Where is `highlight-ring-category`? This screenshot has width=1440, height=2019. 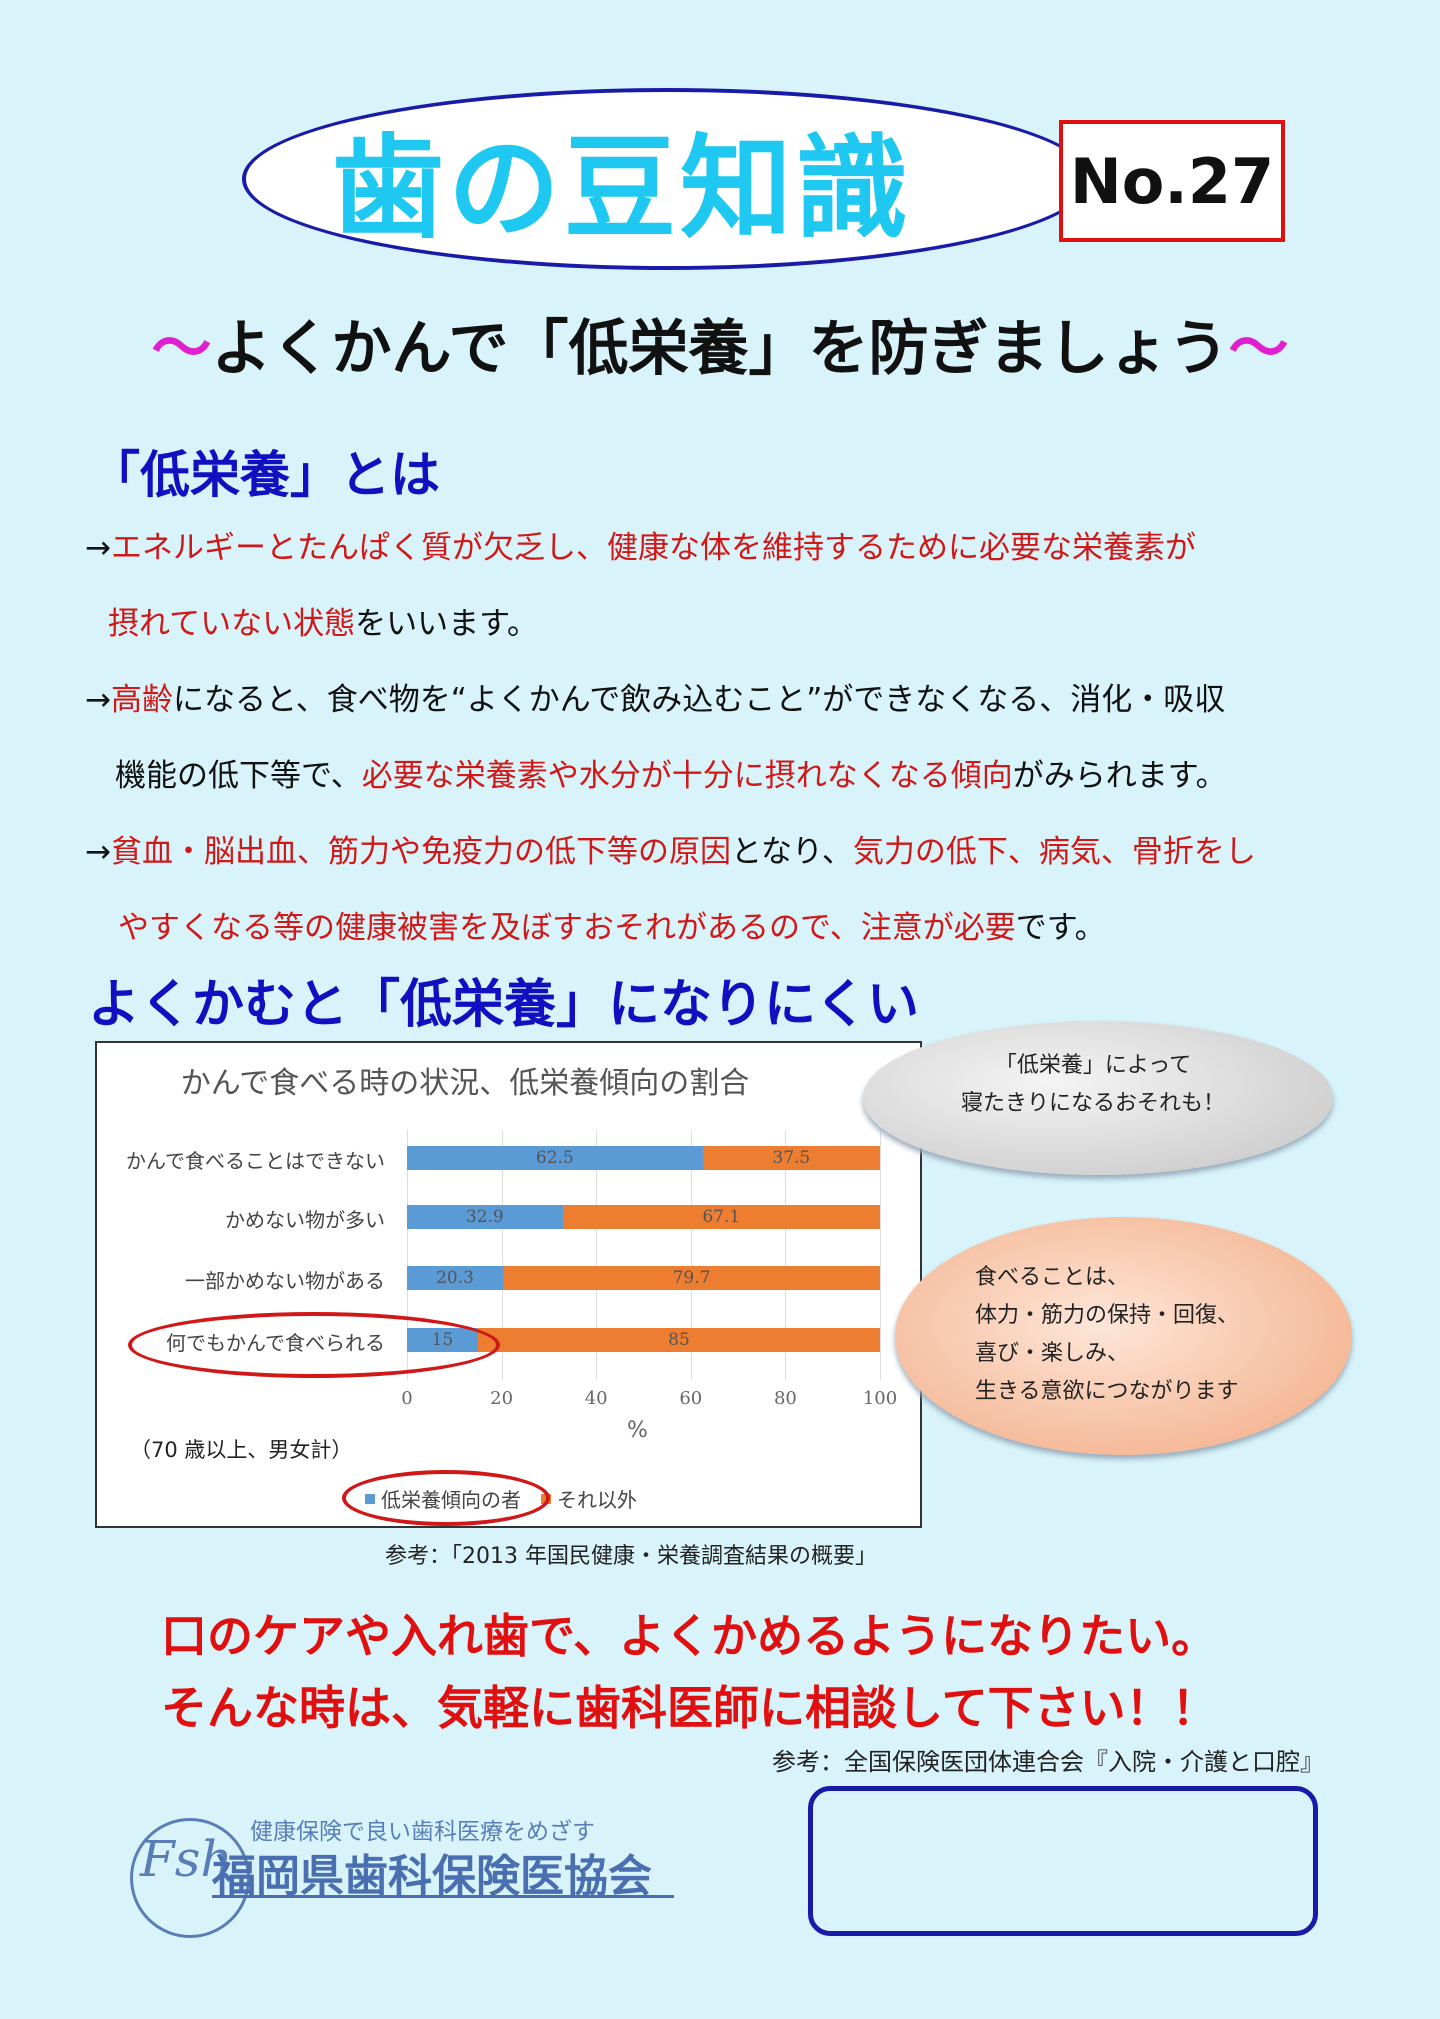 highlight-ring-category is located at coordinates (314, 1345).